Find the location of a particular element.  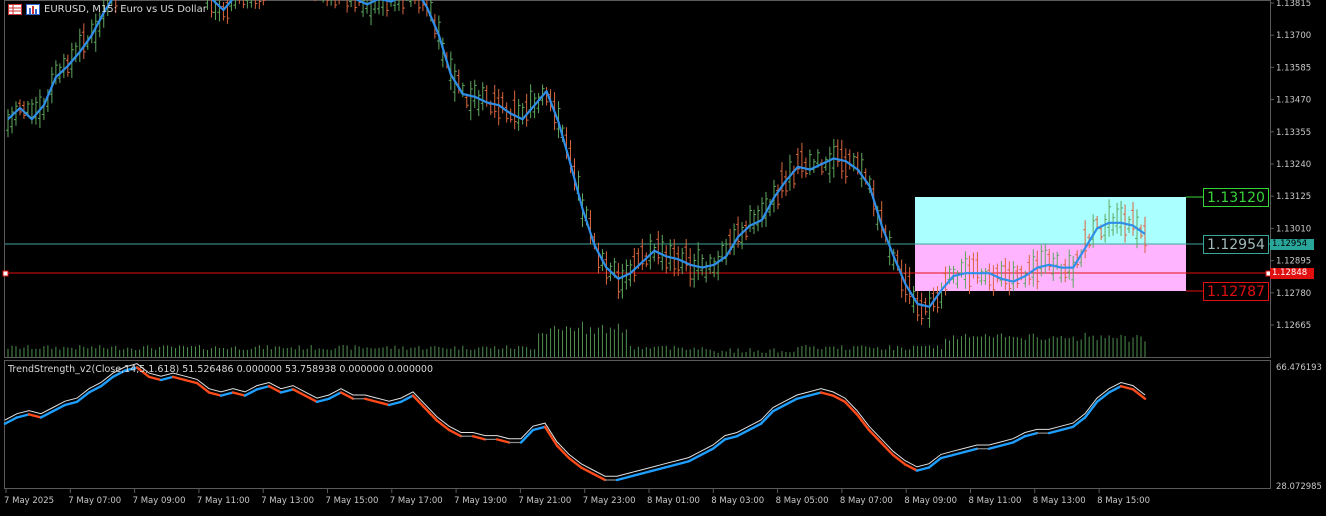

price-tick-label: 1.13470 is located at coordinates (1293, 101).